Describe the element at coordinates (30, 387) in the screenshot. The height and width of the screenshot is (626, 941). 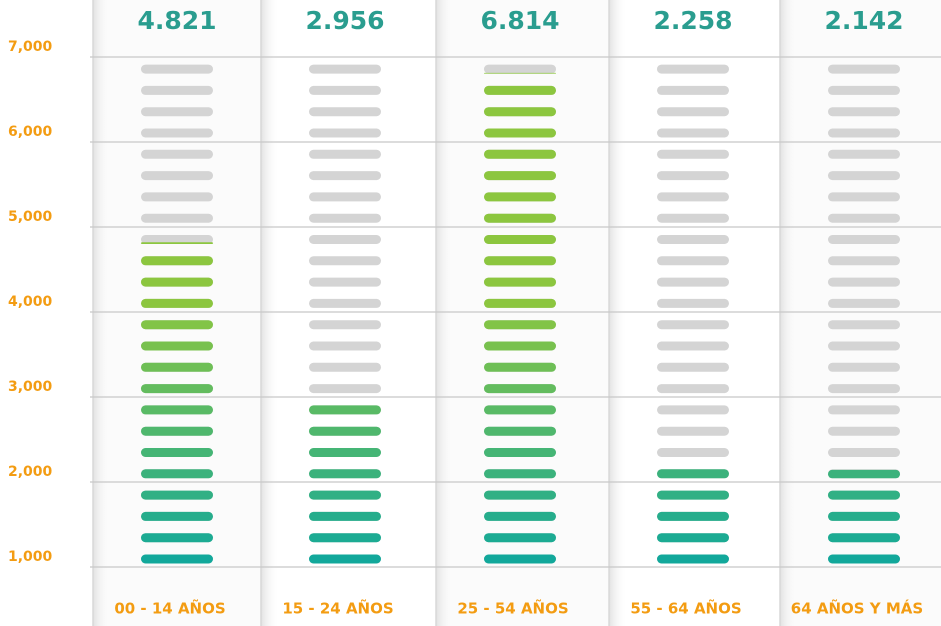
I see `y-tick-label: 3,000` at that location.